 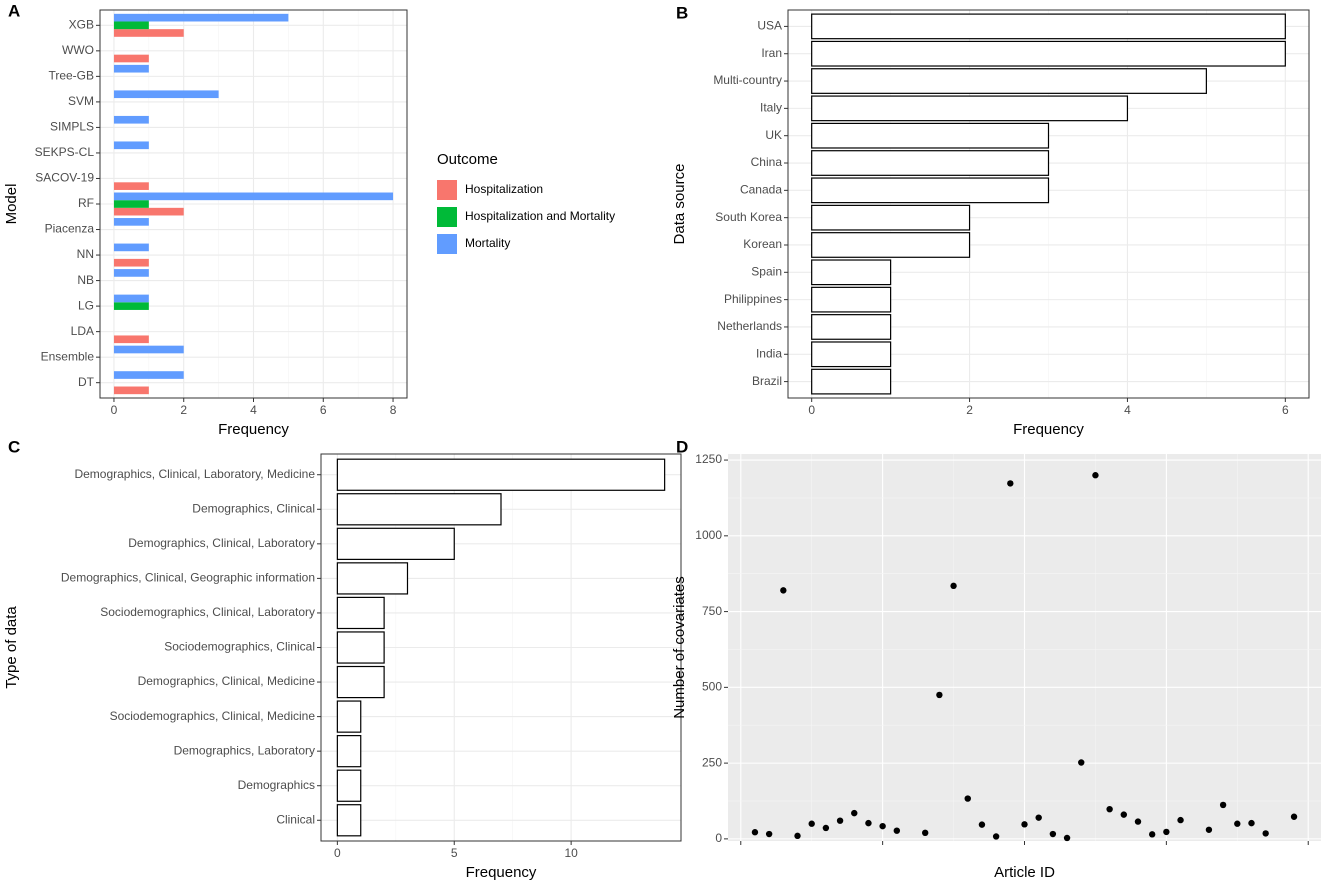 What do you see at coordinates (679, 204) in the screenshot?
I see `y-axis-title: Data source` at bounding box center [679, 204].